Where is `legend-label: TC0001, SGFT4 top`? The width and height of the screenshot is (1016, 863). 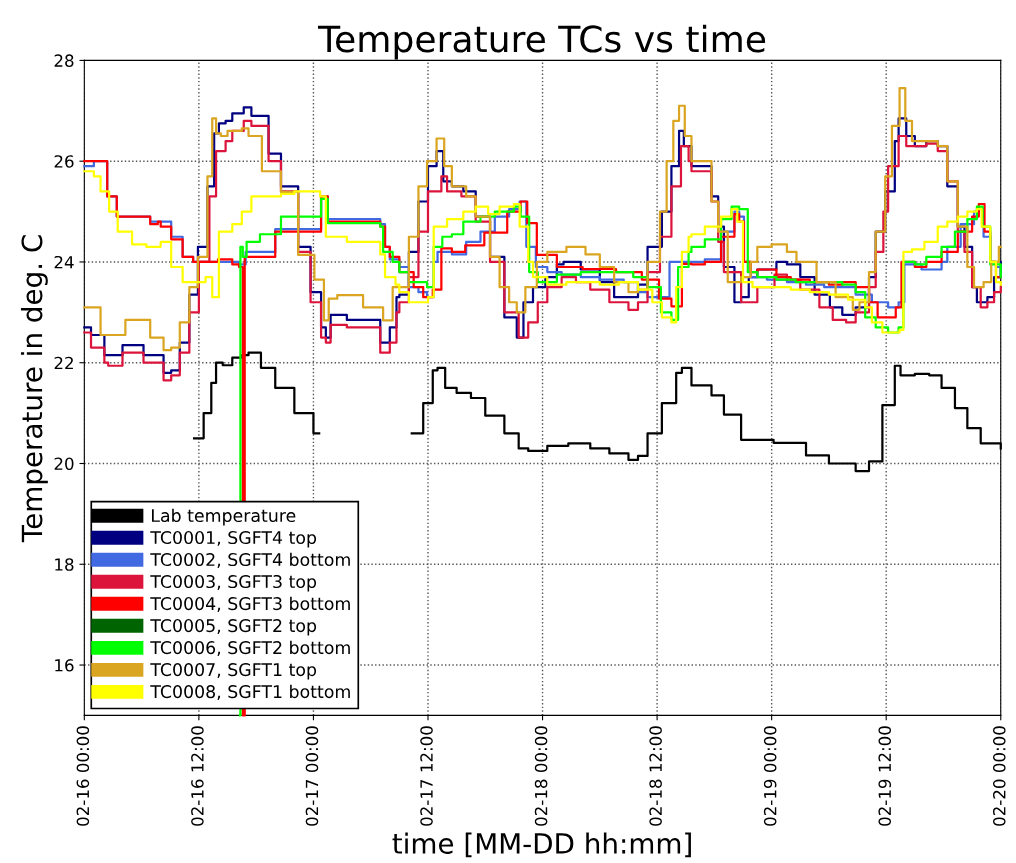
legend-label: TC0001, SGFT4 top is located at coordinates (233, 539).